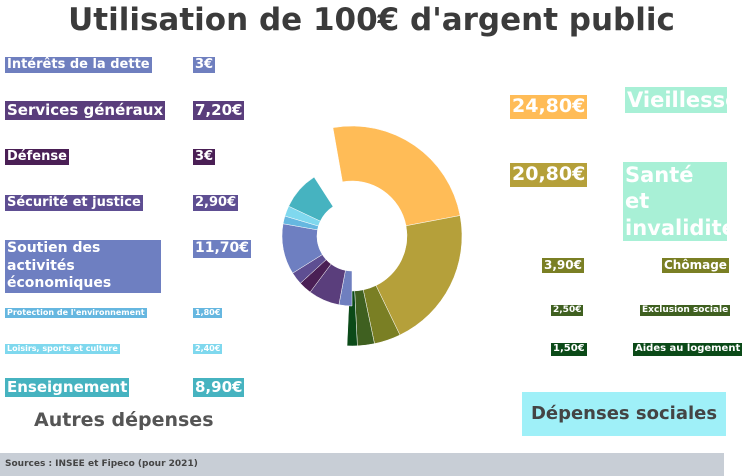  What do you see at coordinates (549, 175) in the screenshot?
I see `slice-value-sante-et-invalidite: 20,80€` at bounding box center [549, 175].